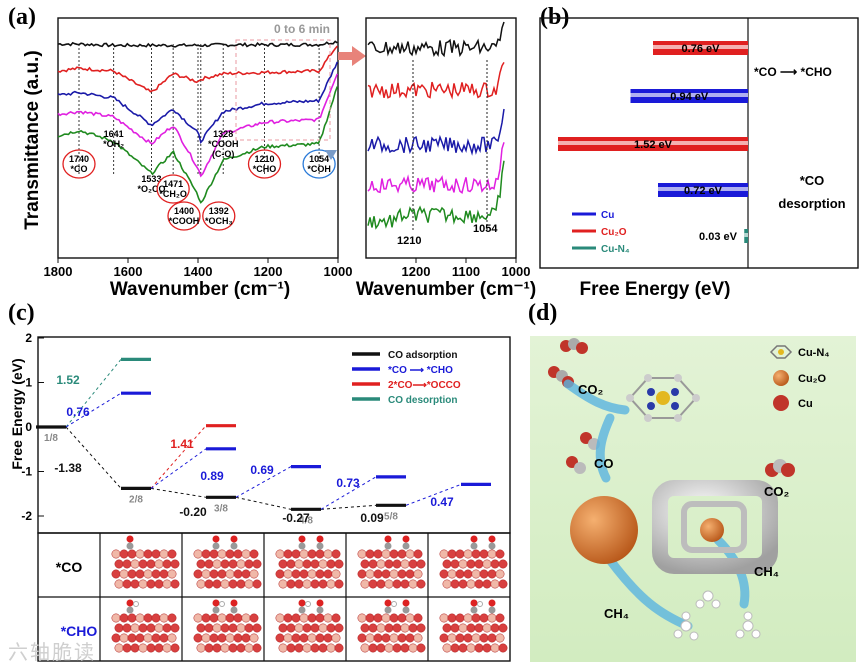 The width and height of the screenshot is (862, 666). What do you see at coordinates (28, 383) in the screenshot?
I see `ytick-1: 1` at bounding box center [28, 383].